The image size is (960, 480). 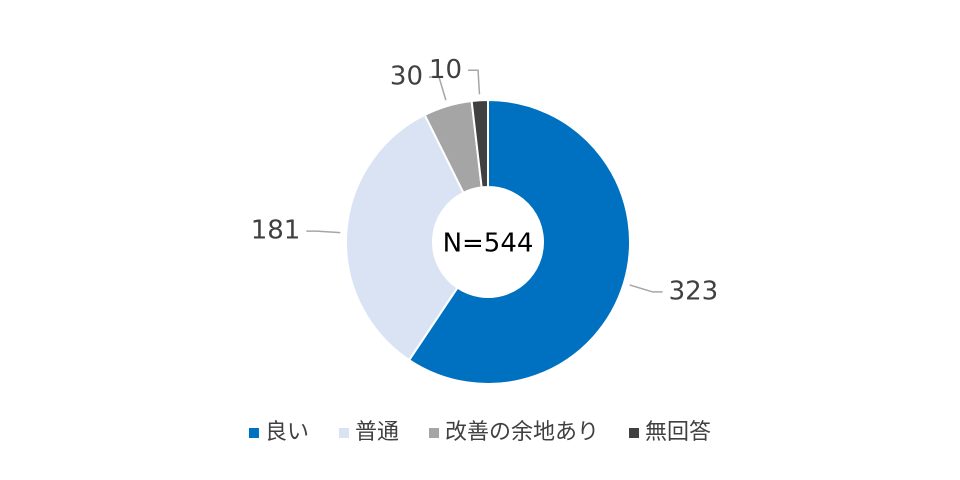 What do you see at coordinates (445, 70) in the screenshot?
I see `data-label: 10` at bounding box center [445, 70].